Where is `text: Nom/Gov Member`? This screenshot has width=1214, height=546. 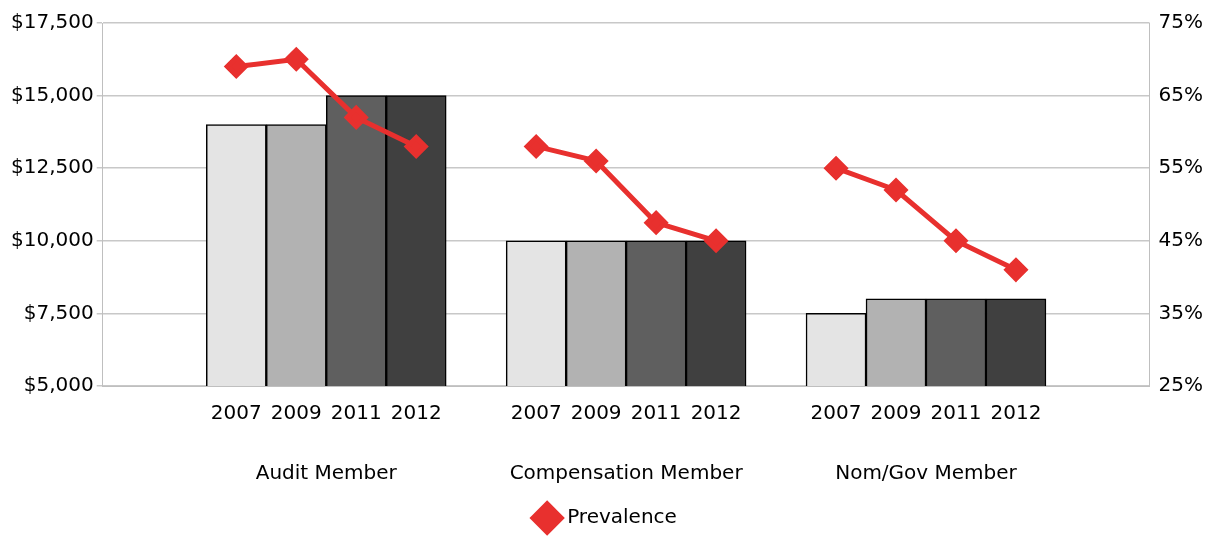 text: Nom/Gov Member is located at coordinates (926, 472).